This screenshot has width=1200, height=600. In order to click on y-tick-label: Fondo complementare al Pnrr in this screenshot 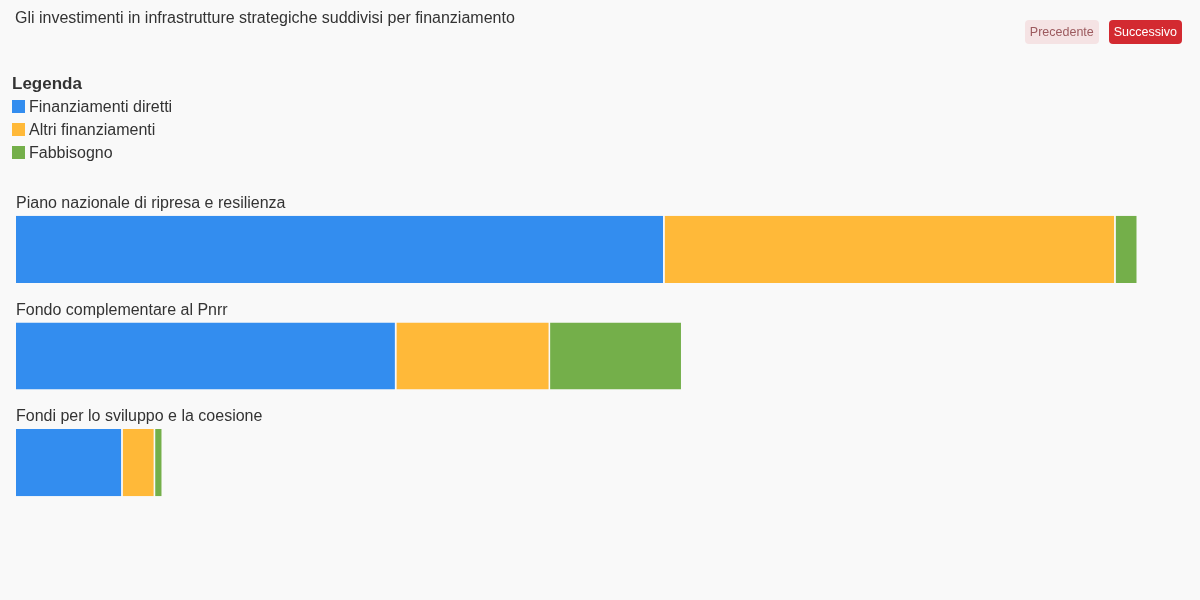, I will do `click(122, 309)`.